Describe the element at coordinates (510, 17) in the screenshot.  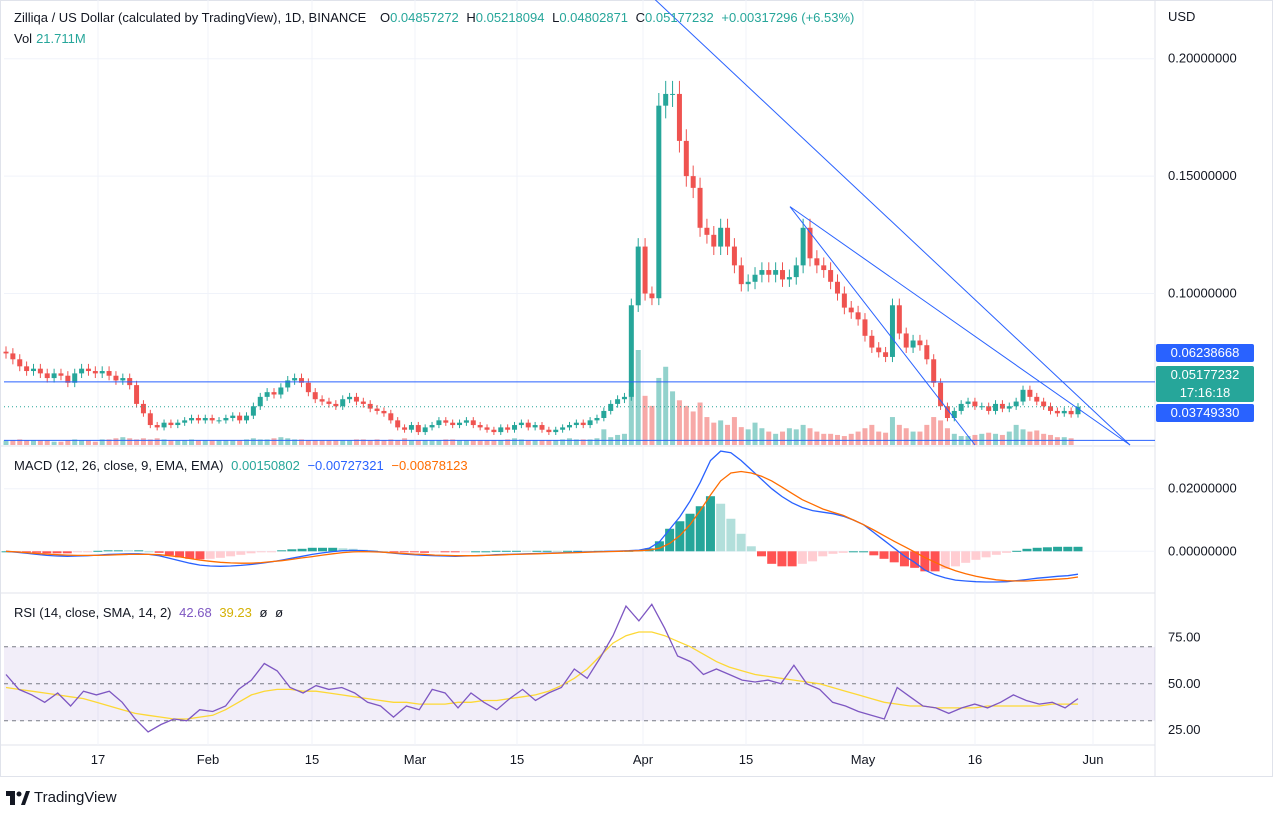
I see `high-value: 0.05218094` at that location.